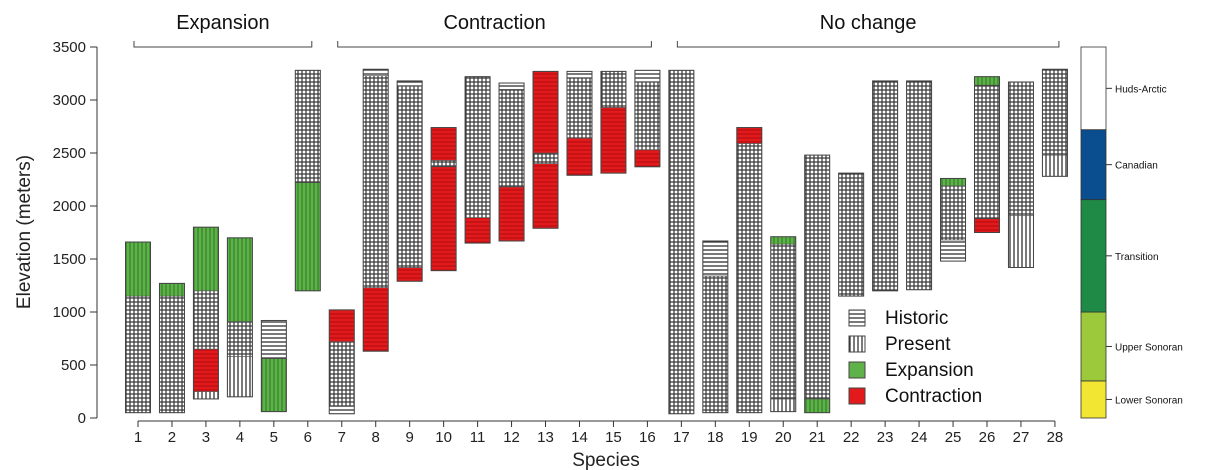 The width and height of the screenshot is (1211, 470). What do you see at coordinates (579, 437) in the screenshot?
I see `x-tick-label: 14` at bounding box center [579, 437].